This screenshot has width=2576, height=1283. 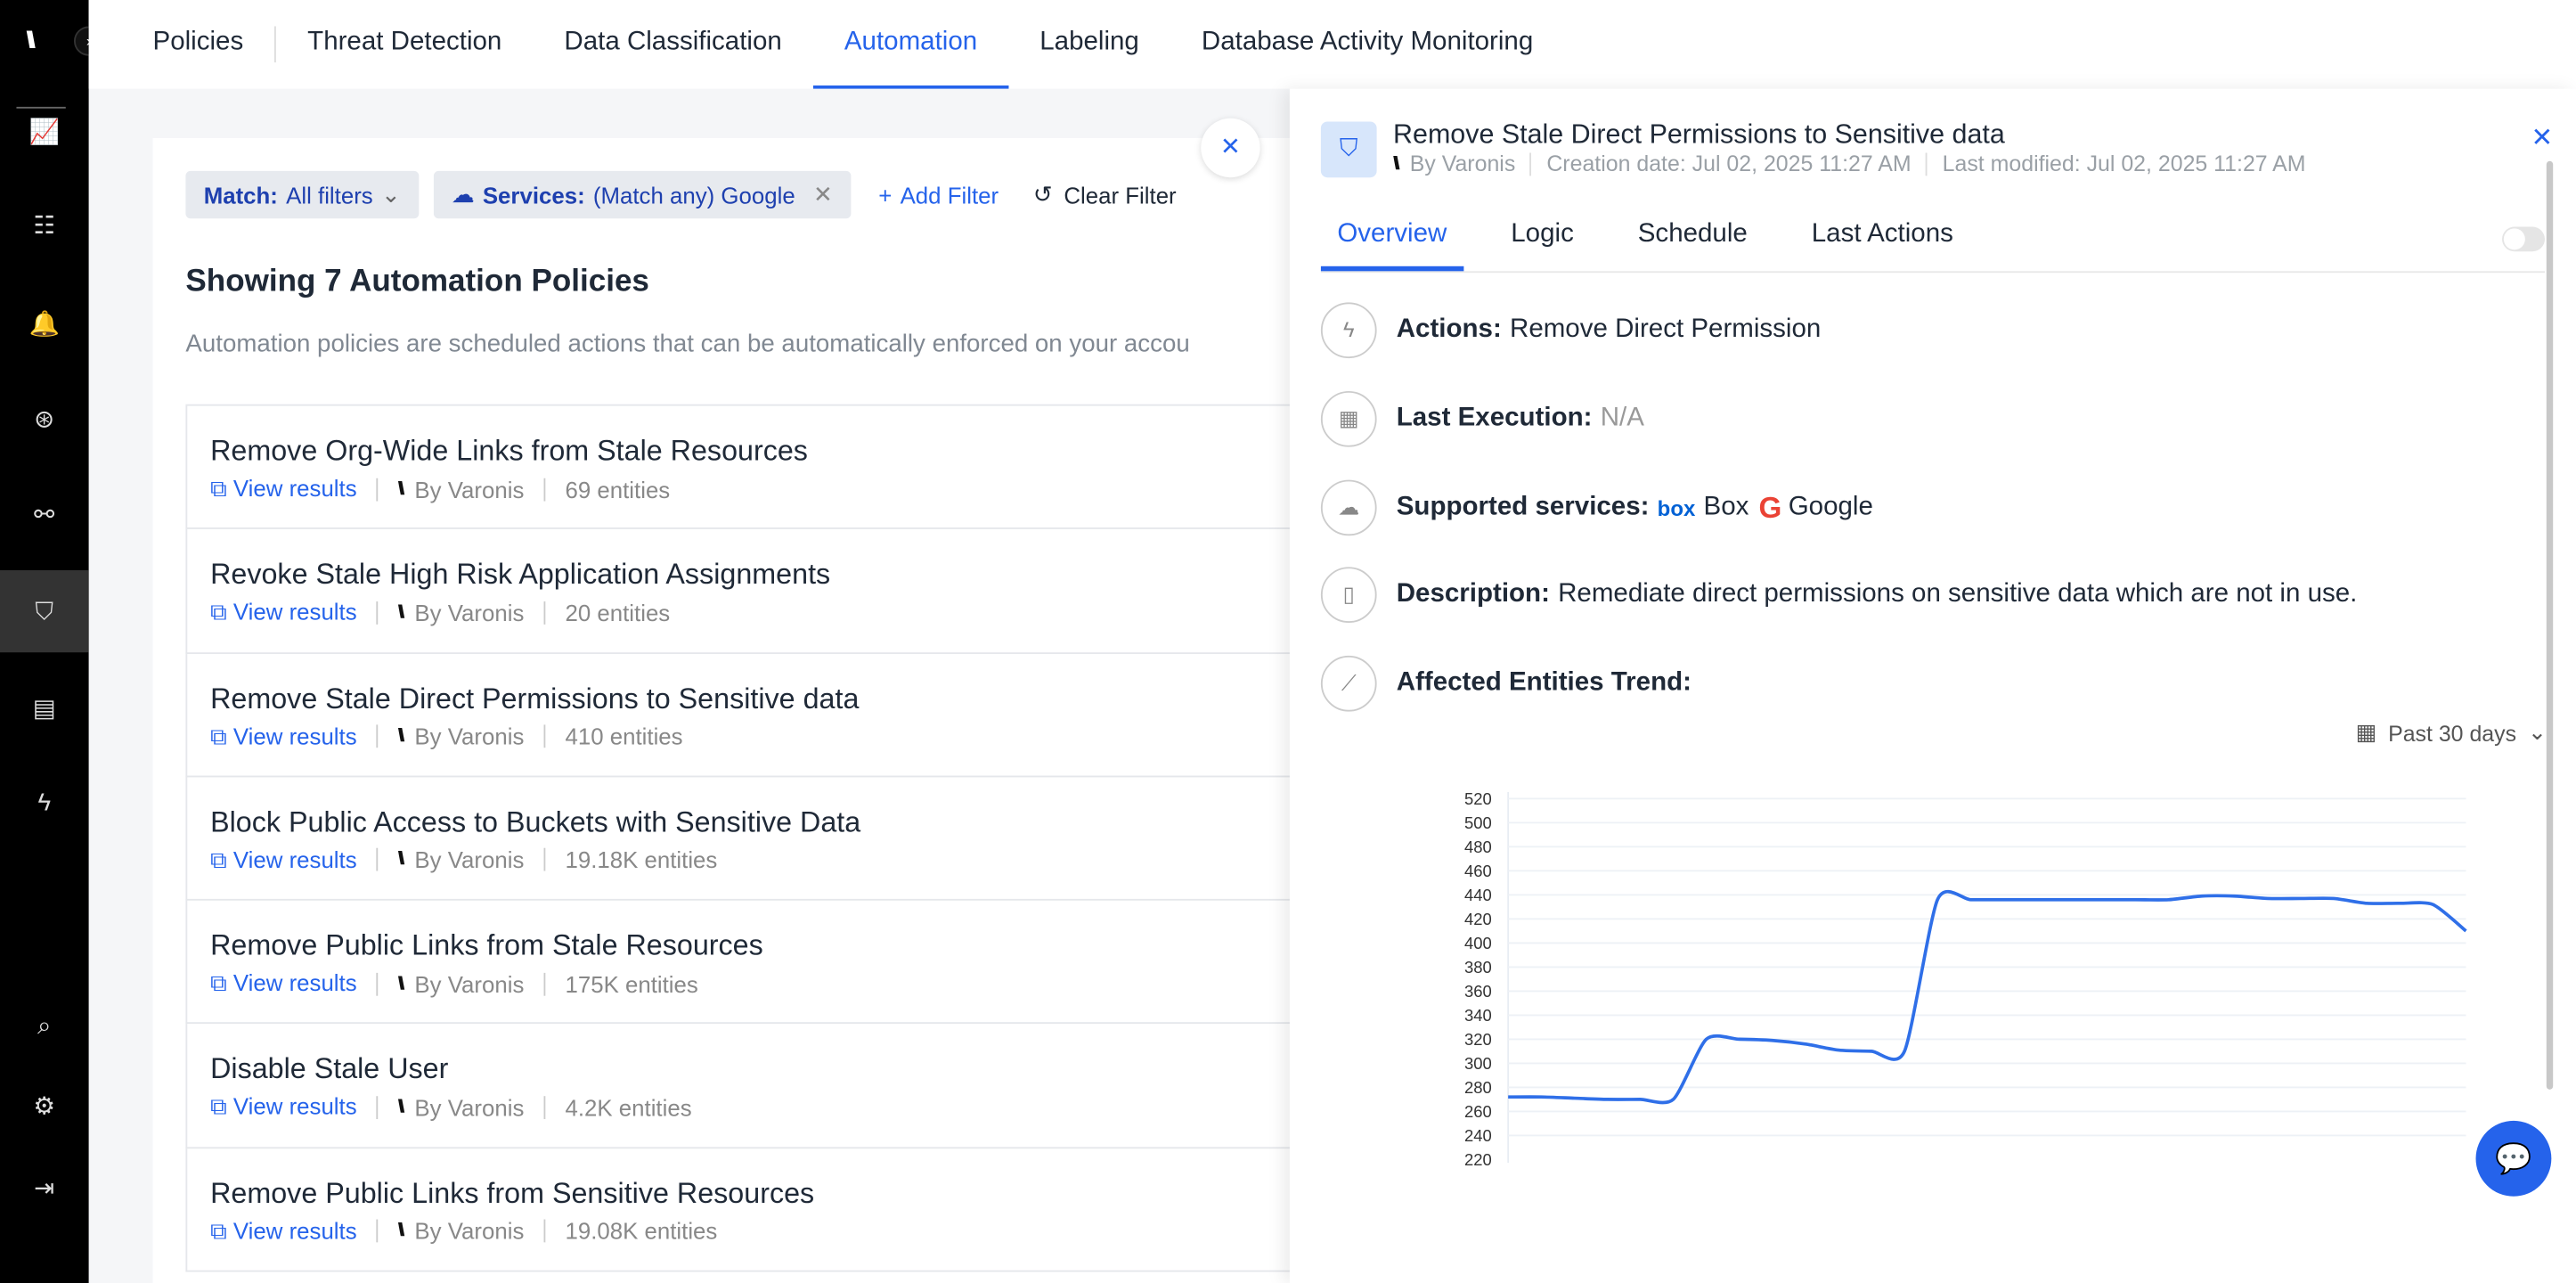 I want to click on tab-automation: Automation, so click(x=911, y=44).